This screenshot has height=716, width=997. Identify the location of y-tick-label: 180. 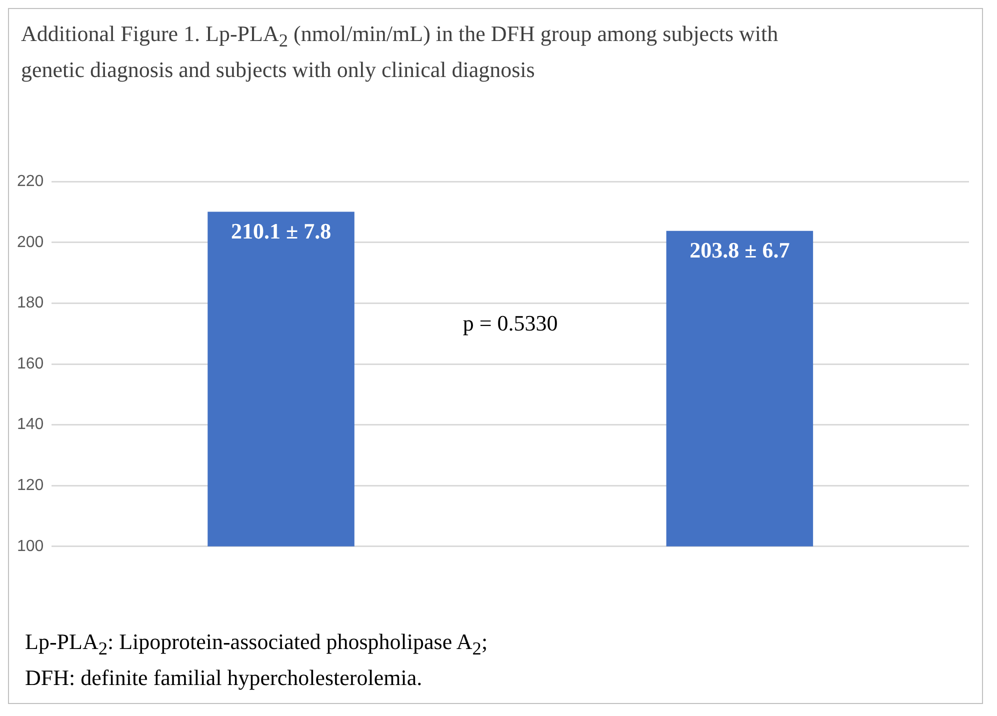
(30, 303).